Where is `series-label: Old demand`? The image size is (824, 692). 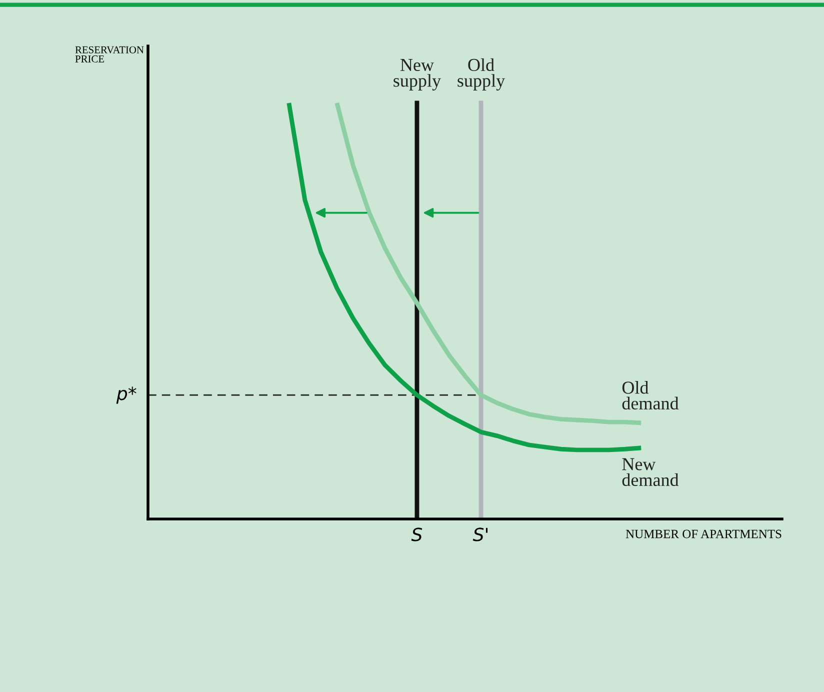 series-label: Old demand is located at coordinates (650, 395).